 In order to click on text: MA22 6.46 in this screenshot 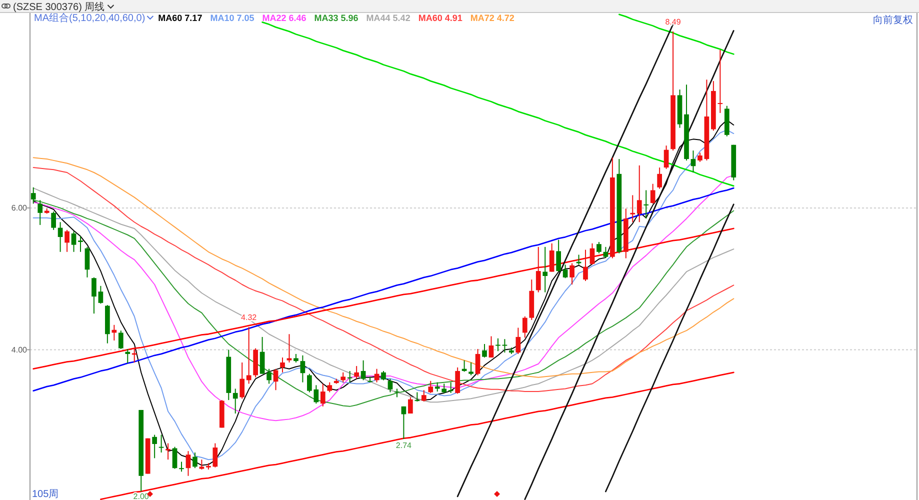, I will do `click(284, 18)`.